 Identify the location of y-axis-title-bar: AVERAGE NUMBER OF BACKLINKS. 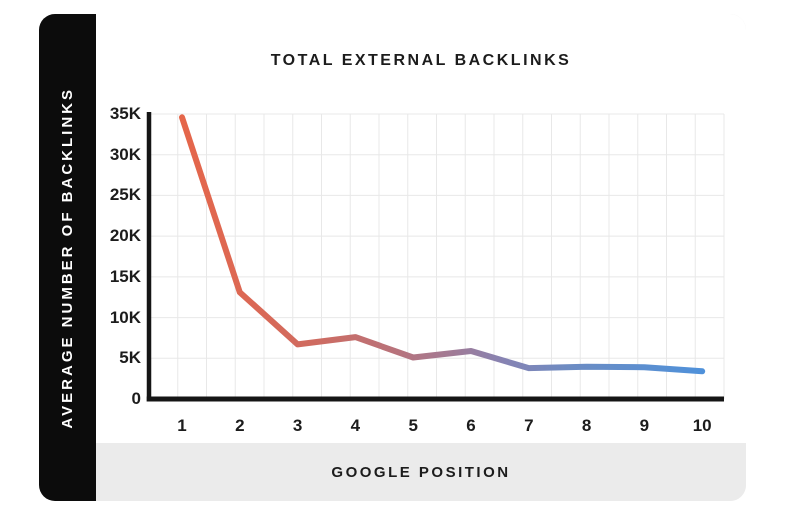
(67, 257).